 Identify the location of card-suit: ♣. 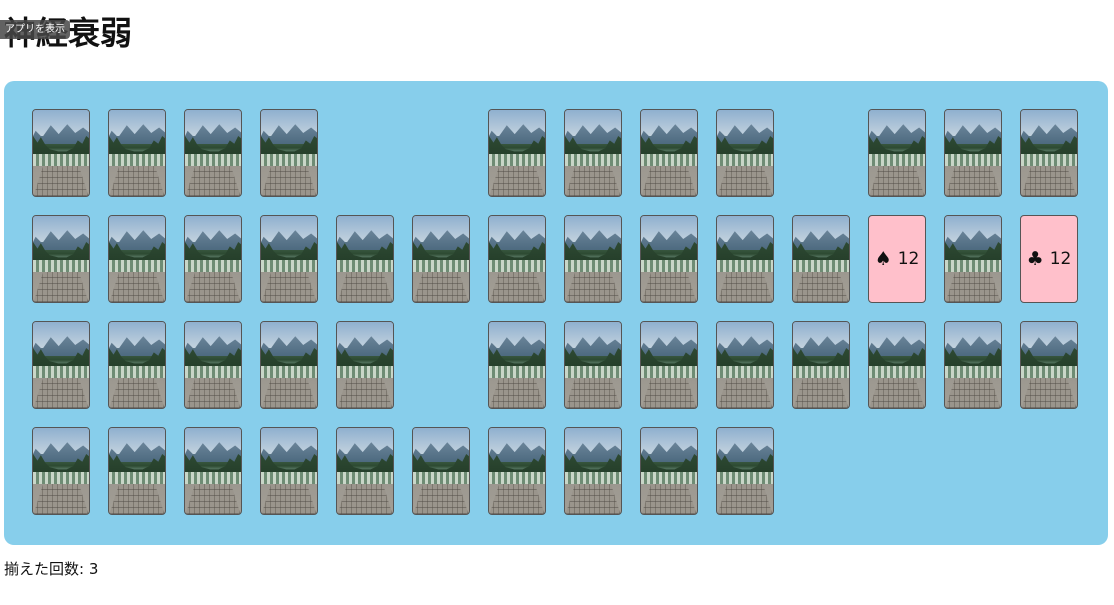
(1035, 259).